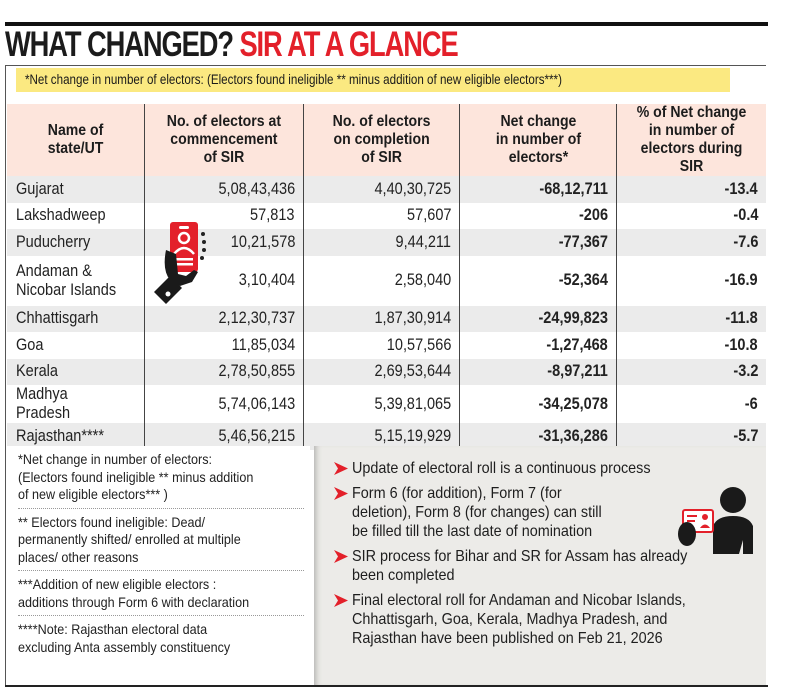  What do you see at coordinates (413, 371) in the screenshot?
I see `cell-completion-value: 2,69,53,644` at bounding box center [413, 371].